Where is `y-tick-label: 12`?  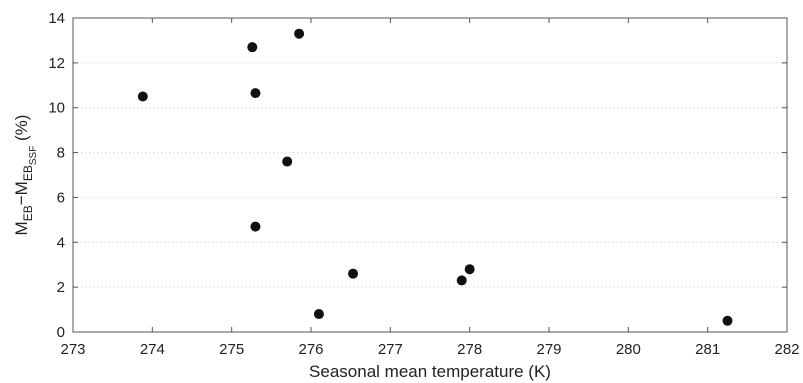
y-tick-label: 12 is located at coordinates (56, 63).